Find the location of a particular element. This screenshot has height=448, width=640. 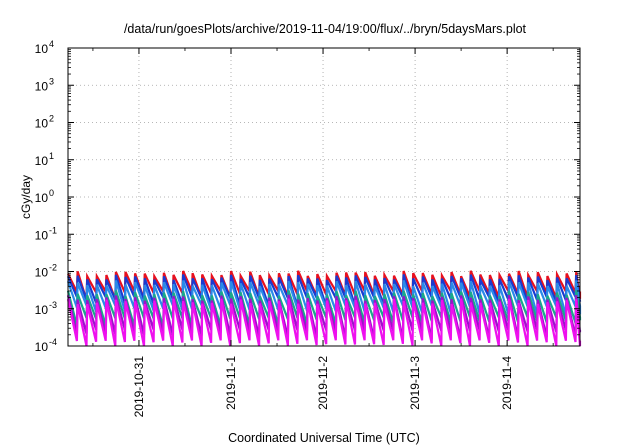

x-tick-label: 2019-11-1 is located at coordinates (231, 383).